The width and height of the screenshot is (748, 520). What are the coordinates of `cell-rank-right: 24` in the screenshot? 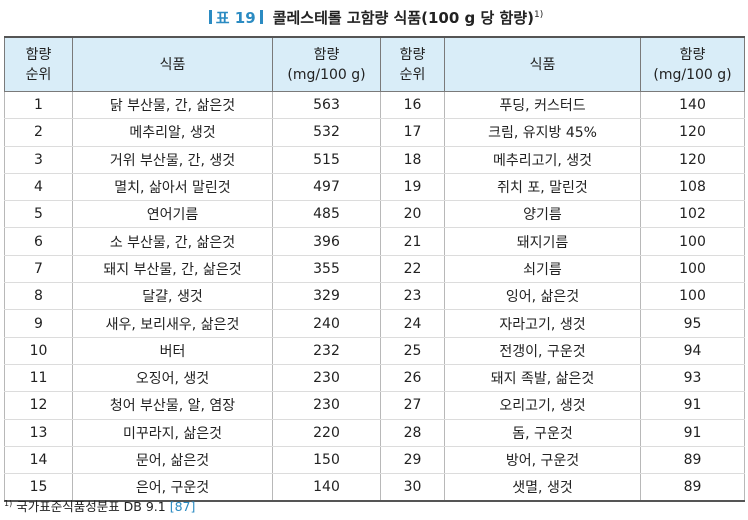 It's located at (412, 323).